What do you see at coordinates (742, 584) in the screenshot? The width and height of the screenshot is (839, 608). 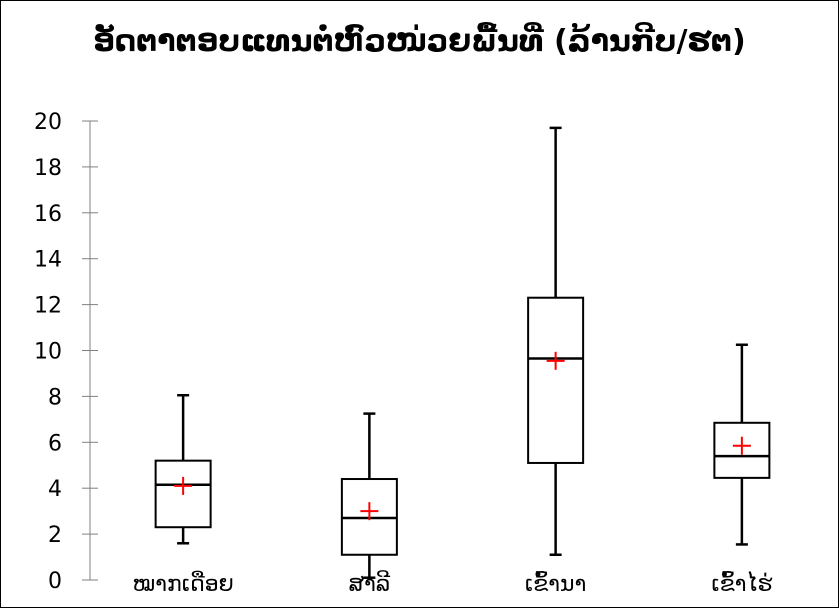 I see `category-label: ເຂົ້າໄຮ່` at bounding box center [742, 584].